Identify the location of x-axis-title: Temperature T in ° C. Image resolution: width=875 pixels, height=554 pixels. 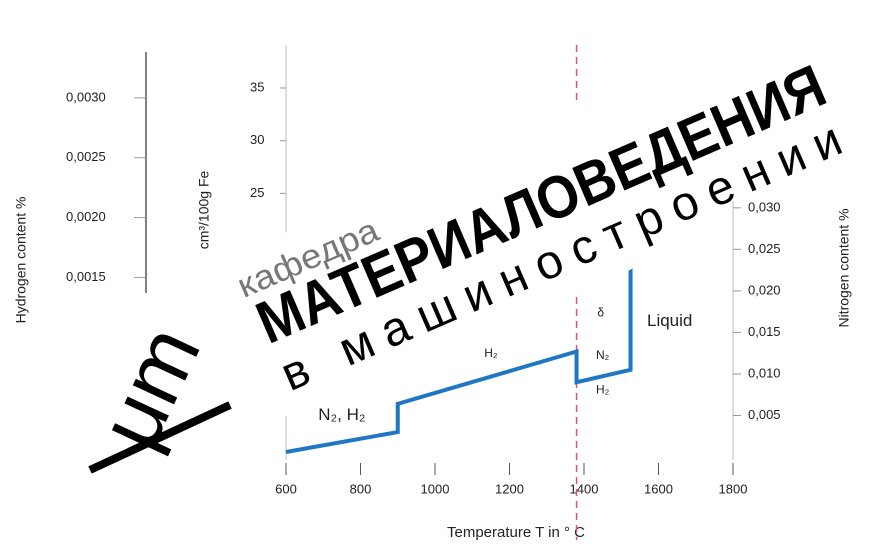
(516, 532).